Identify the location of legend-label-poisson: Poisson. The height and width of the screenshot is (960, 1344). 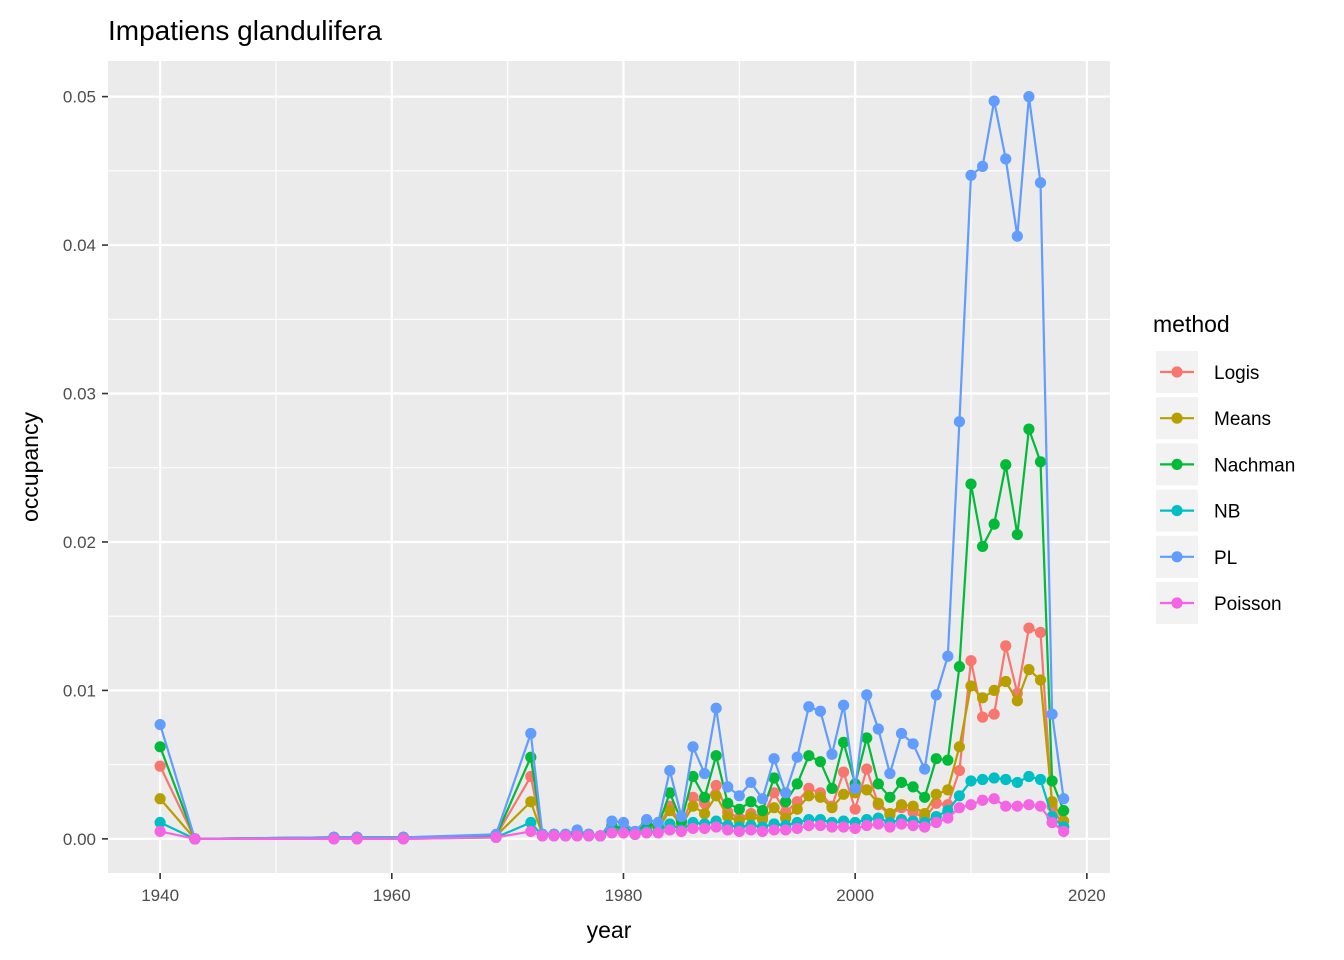
(1248, 604).